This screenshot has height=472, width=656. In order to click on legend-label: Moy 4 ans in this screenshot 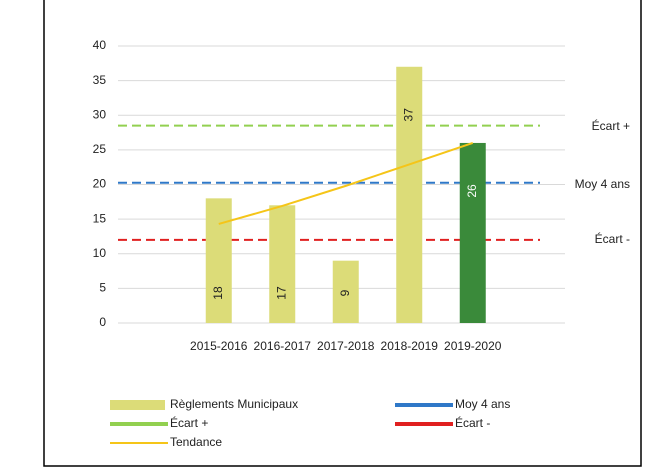, I will do `click(482, 404)`.